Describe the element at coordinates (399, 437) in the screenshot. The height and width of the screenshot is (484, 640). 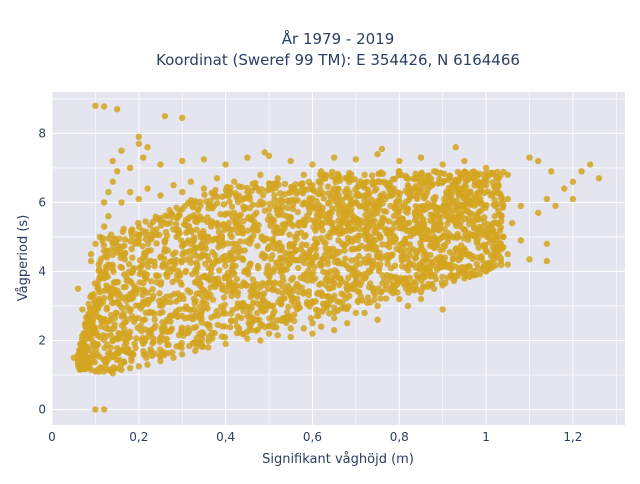
I see `x-tick-label: 0,8` at that location.